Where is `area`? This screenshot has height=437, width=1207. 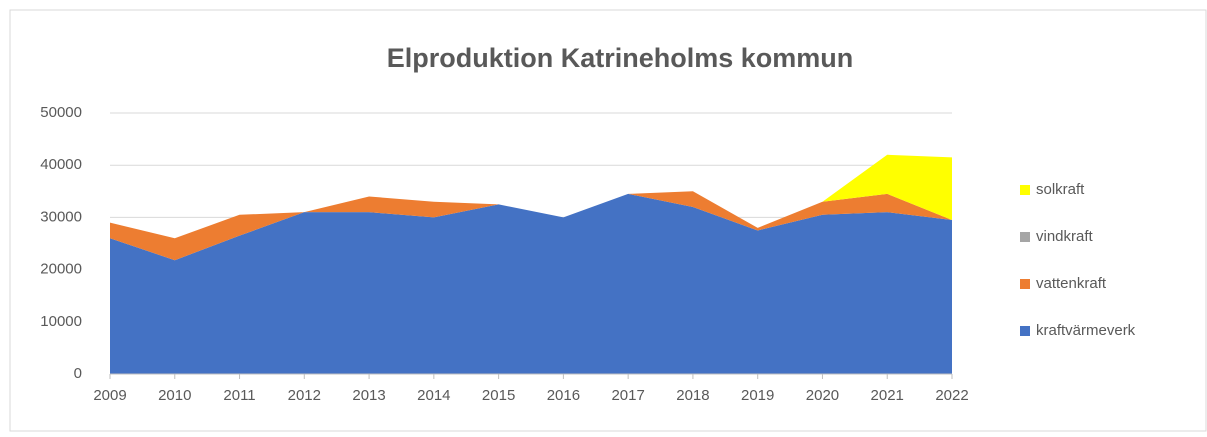 area is located at coordinates (531, 226).